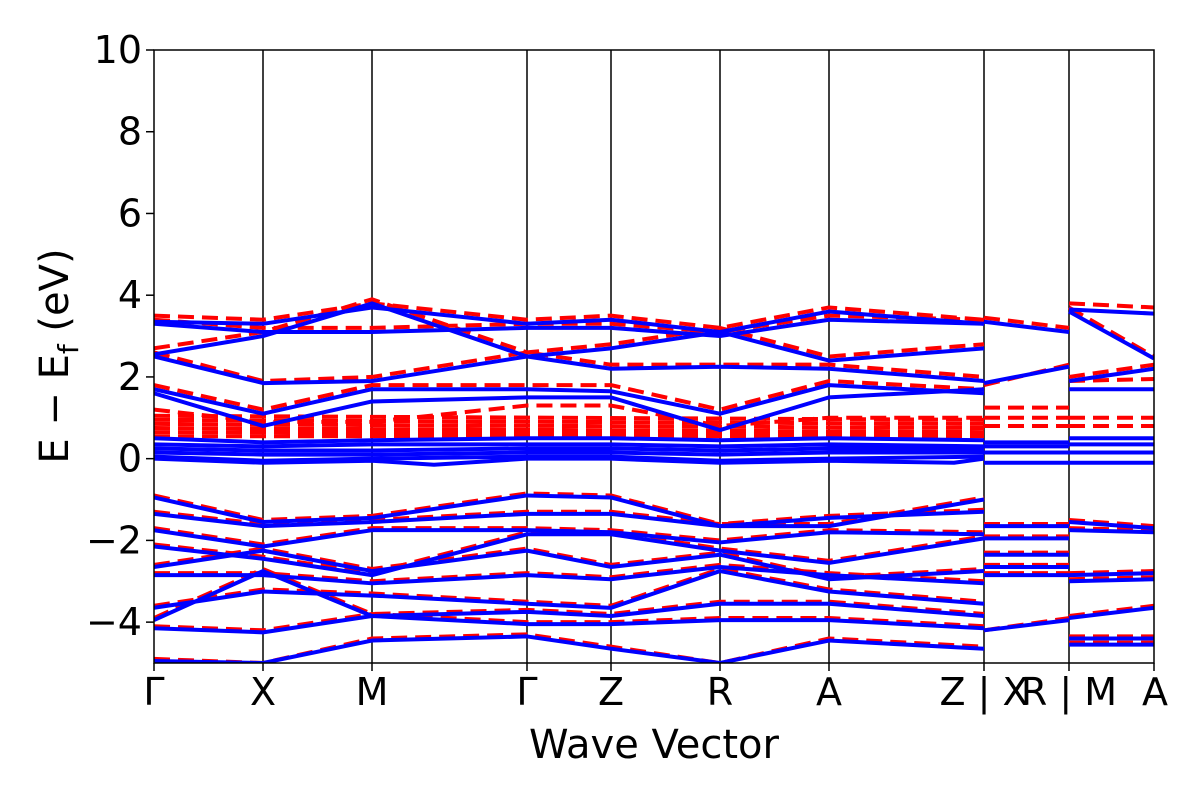 This screenshot has width=1200, height=800. What do you see at coordinates (372, 692) in the screenshot?
I see `x-tick-label: M` at bounding box center [372, 692].